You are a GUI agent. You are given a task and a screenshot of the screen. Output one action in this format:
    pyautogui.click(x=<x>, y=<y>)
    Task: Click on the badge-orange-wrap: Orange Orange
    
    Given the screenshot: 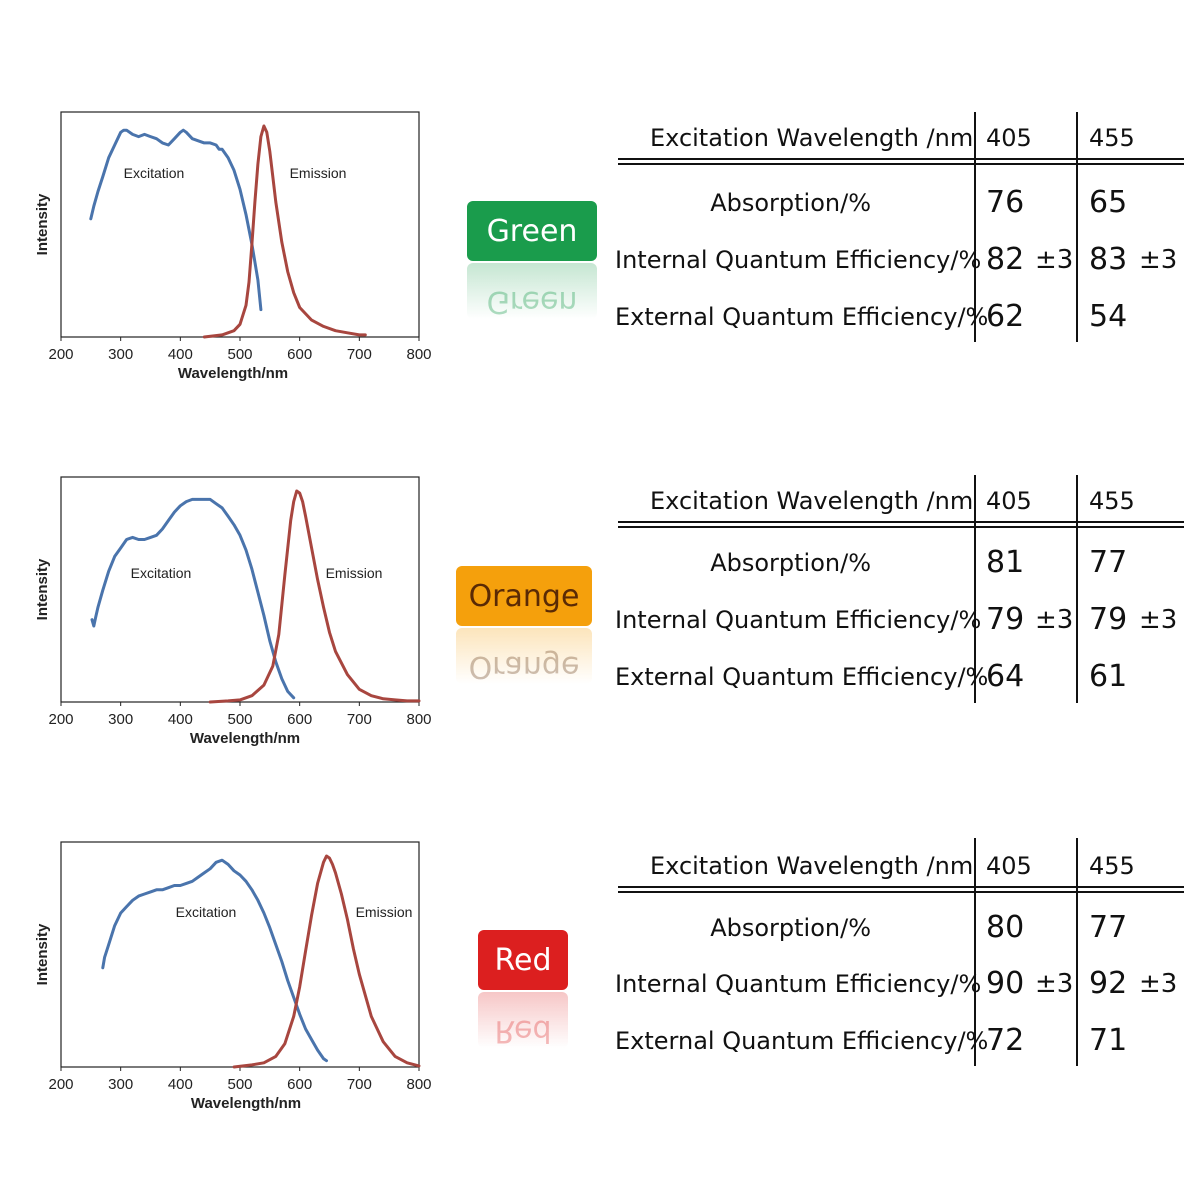 What is the action you would take?
    pyautogui.click(x=524, y=625)
    